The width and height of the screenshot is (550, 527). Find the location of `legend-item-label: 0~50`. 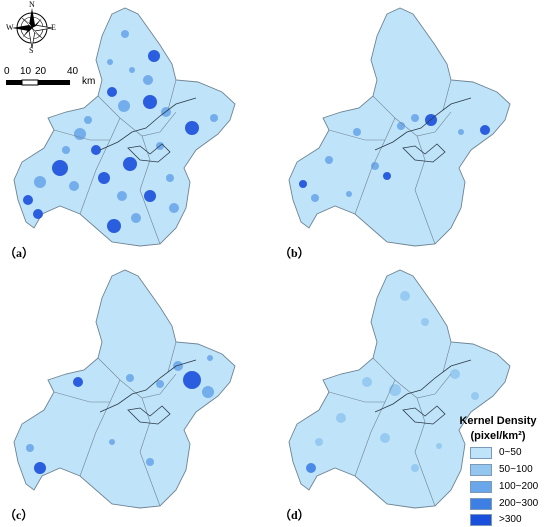

legend-item-label: 0~50 is located at coordinates (510, 452).